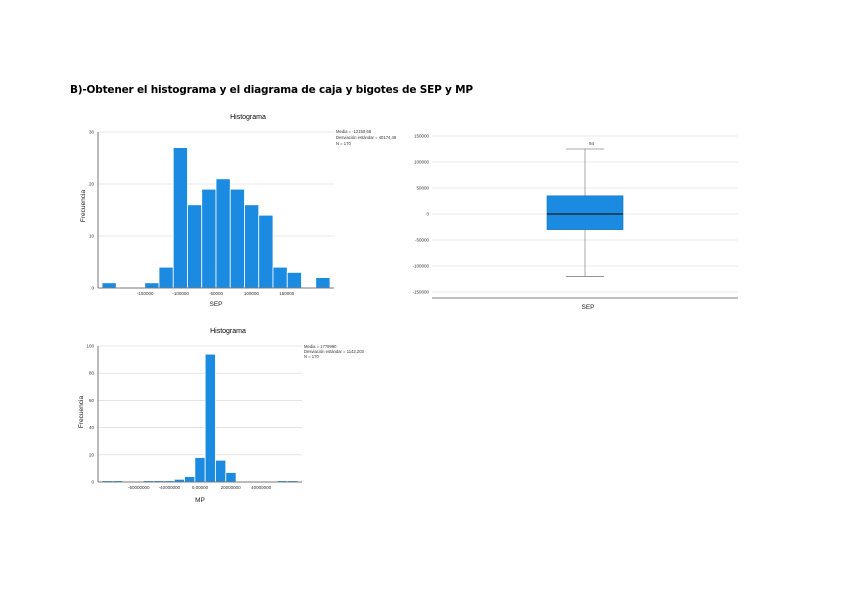 The image size is (848, 599). What do you see at coordinates (420, 292) in the screenshot?
I see `boxplot-sep-ytick-label: -150000` at bounding box center [420, 292].